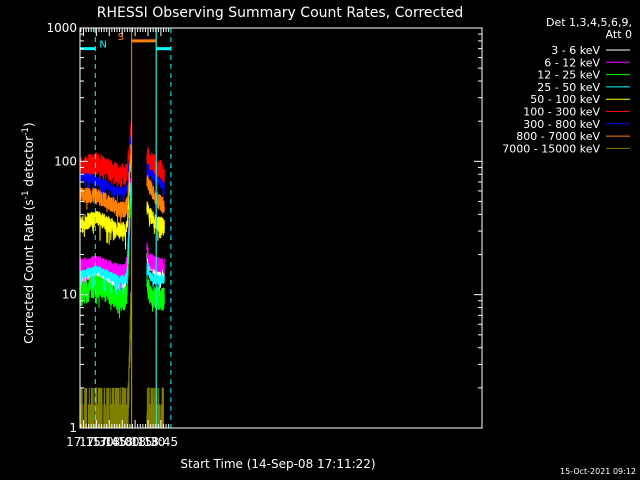 This screenshot has height=480, width=640. I want to click on x-tick-label-5: 18:30, so click(148, 442).